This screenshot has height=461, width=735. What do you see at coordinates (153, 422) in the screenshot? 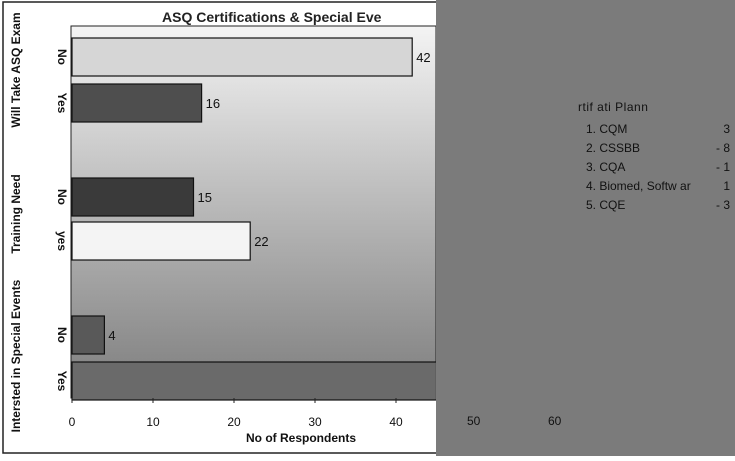
I see `x-tick-label-1: 10` at bounding box center [153, 422].